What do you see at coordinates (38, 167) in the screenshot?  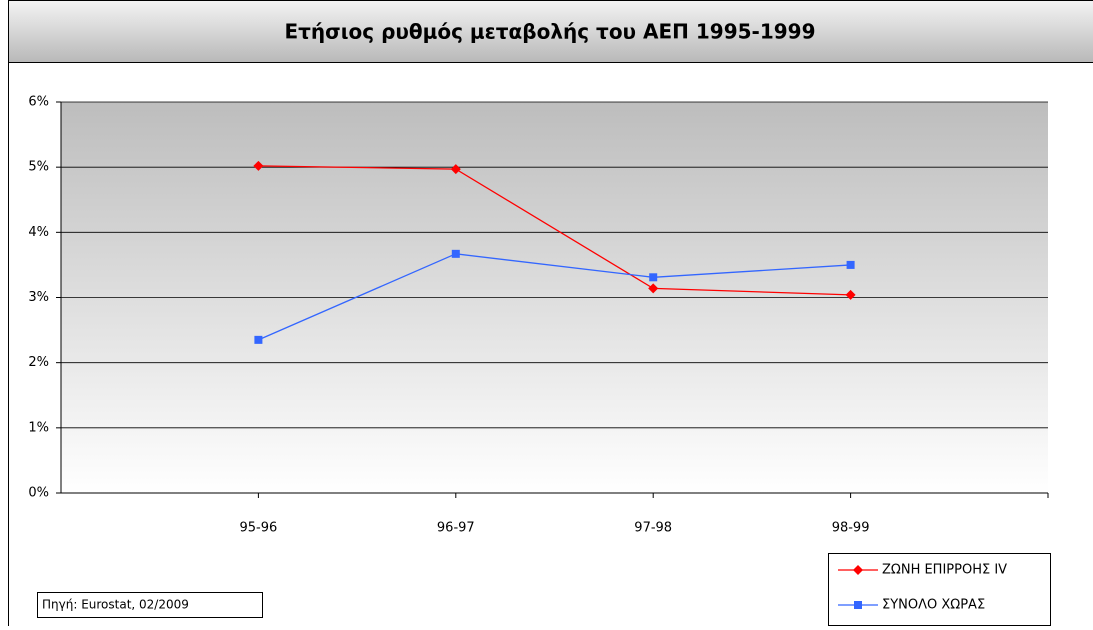 I see `y-tick-label: 5%` at bounding box center [38, 167].